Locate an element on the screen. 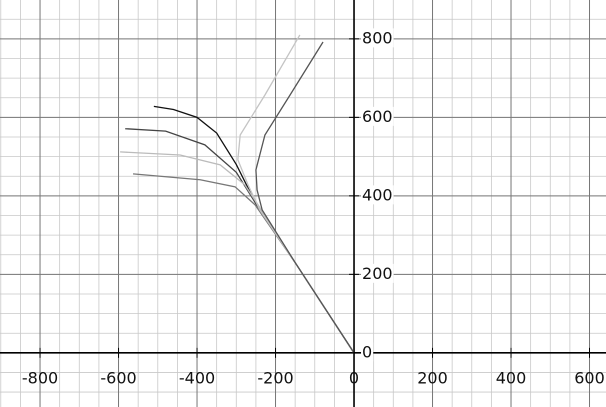 Image resolution: width=606 pixels, height=407 pixels. x-tick-label: -800 is located at coordinates (40, 377).